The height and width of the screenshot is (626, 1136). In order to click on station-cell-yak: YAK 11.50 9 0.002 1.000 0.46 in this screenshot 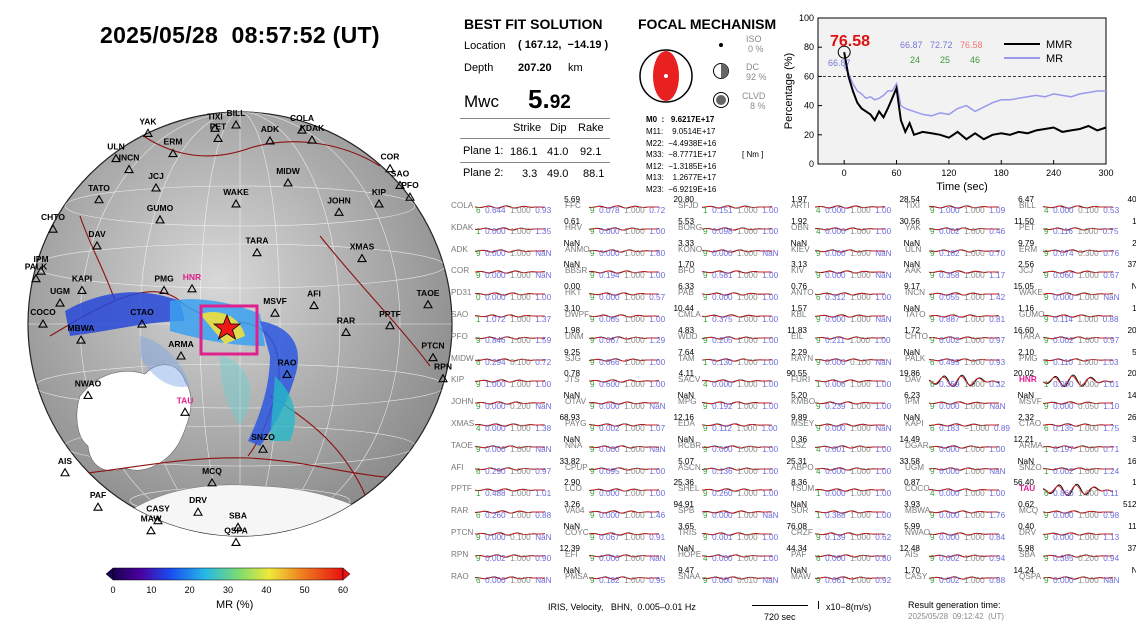, I will do `click(972, 227)`.